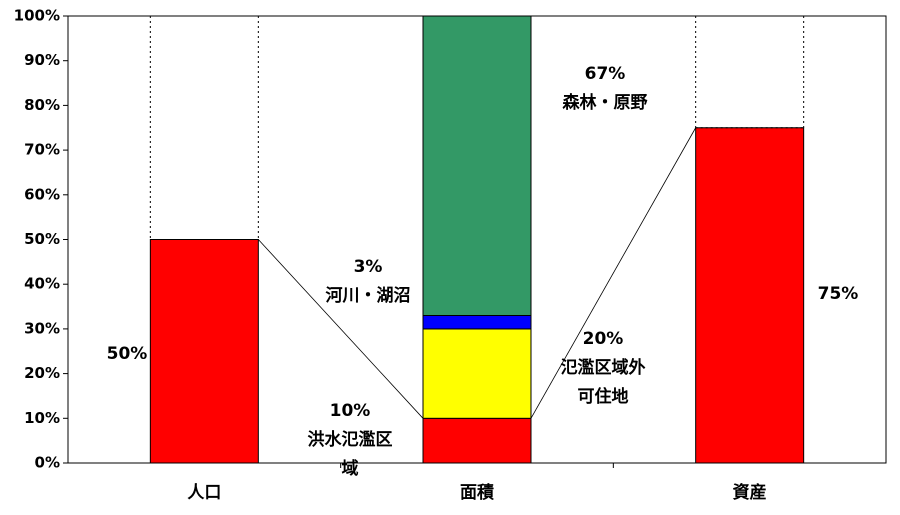 This screenshot has width=900, height=515. I want to click on value-label: 50%, so click(127, 354).